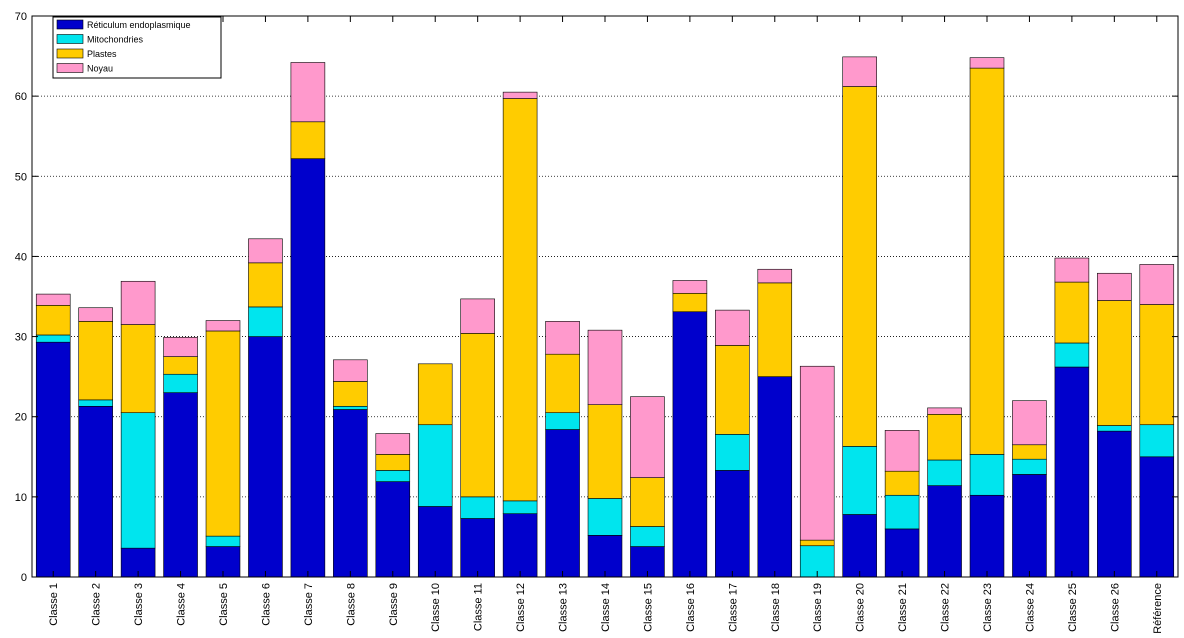 This screenshot has height=638, width=1184. Describe the element at coordinates (988, 607) in the screenshot. I see `x-tick-label: Classe 23` at that location.